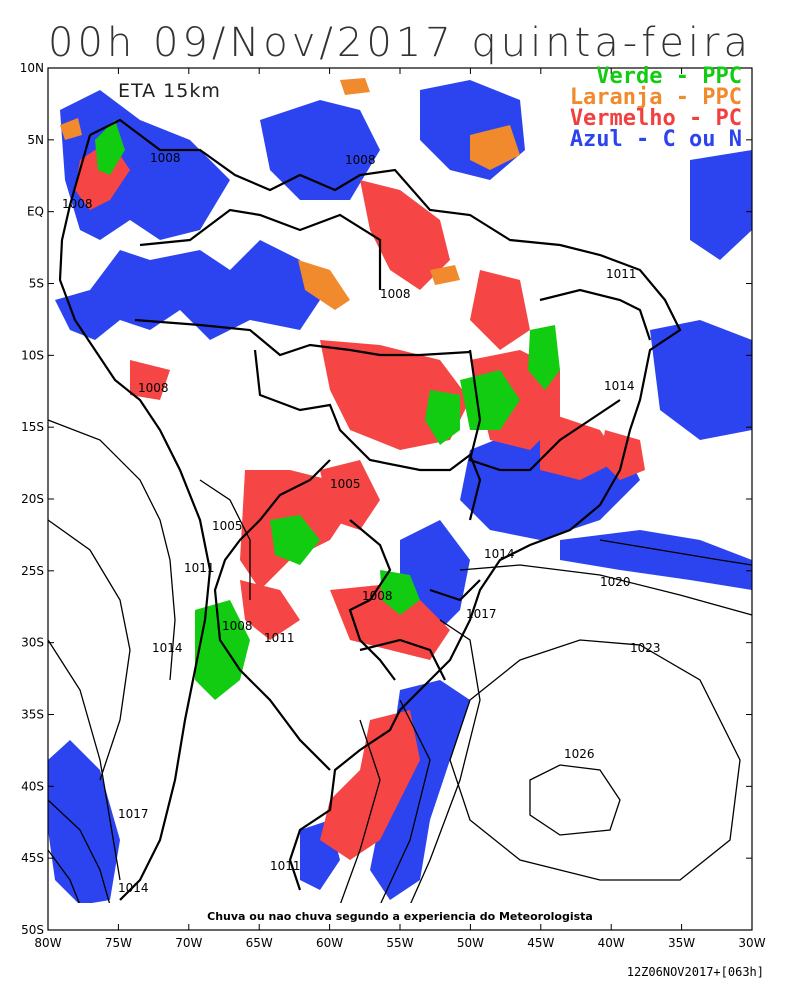 This screenshot has width=800, height=1000. What do you see at coordinates (399, 943) in the screenshot?
I see `lon-tick-label: 55W` at bounding box center [399, 943].